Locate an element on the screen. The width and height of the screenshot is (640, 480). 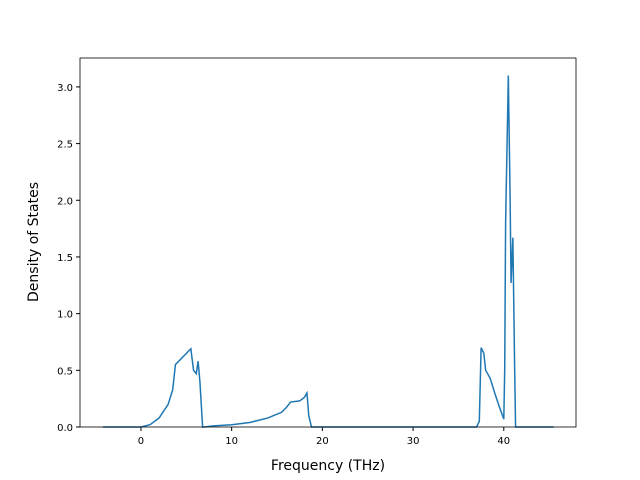
y-tick-label: 1.0 is located at coordinates (65, 315).